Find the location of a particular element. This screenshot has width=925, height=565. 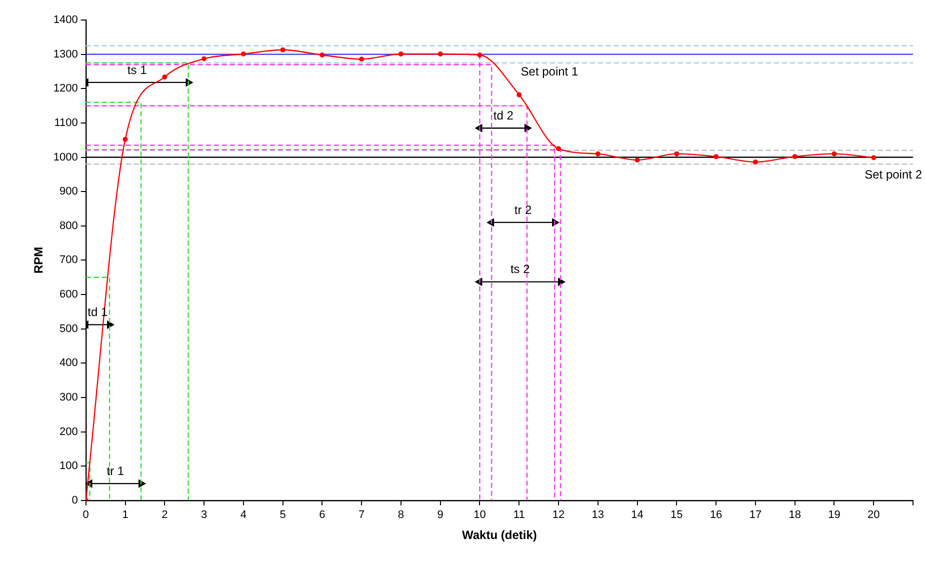

annotation: Set point 2 is located at coordinates (893, 175).